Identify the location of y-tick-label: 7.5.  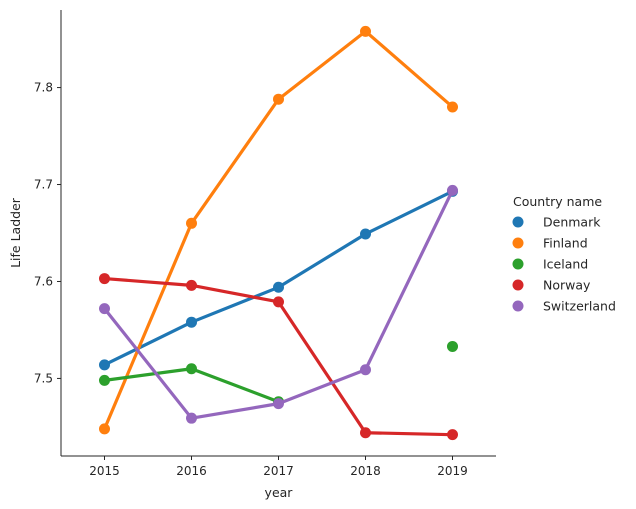
(43, 378).